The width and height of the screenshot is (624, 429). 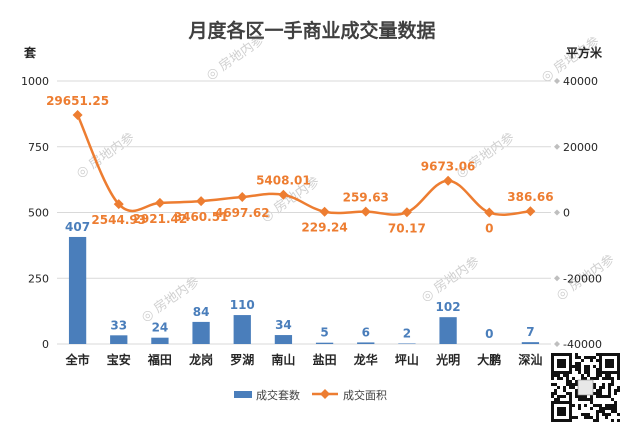 I want to click on right-tick-label: -20000, so click(x=582, y=278).